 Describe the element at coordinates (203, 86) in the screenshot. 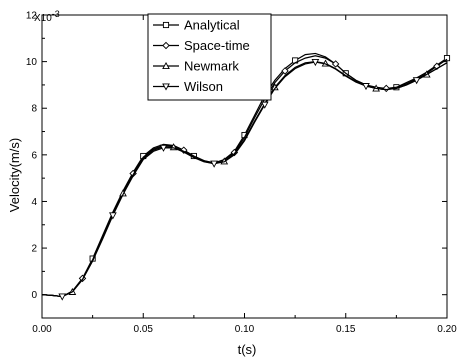

I see `legend-label: Wilson` at that location.